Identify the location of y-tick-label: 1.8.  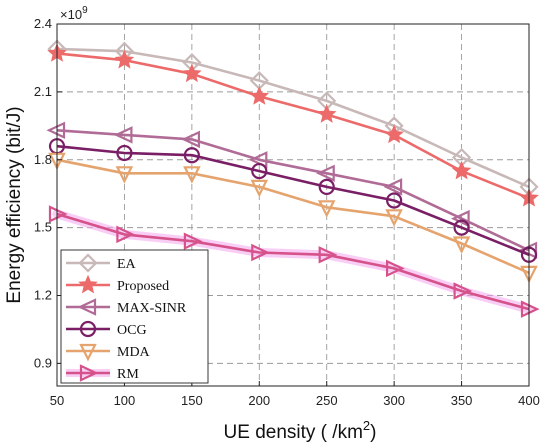
(43, 159).